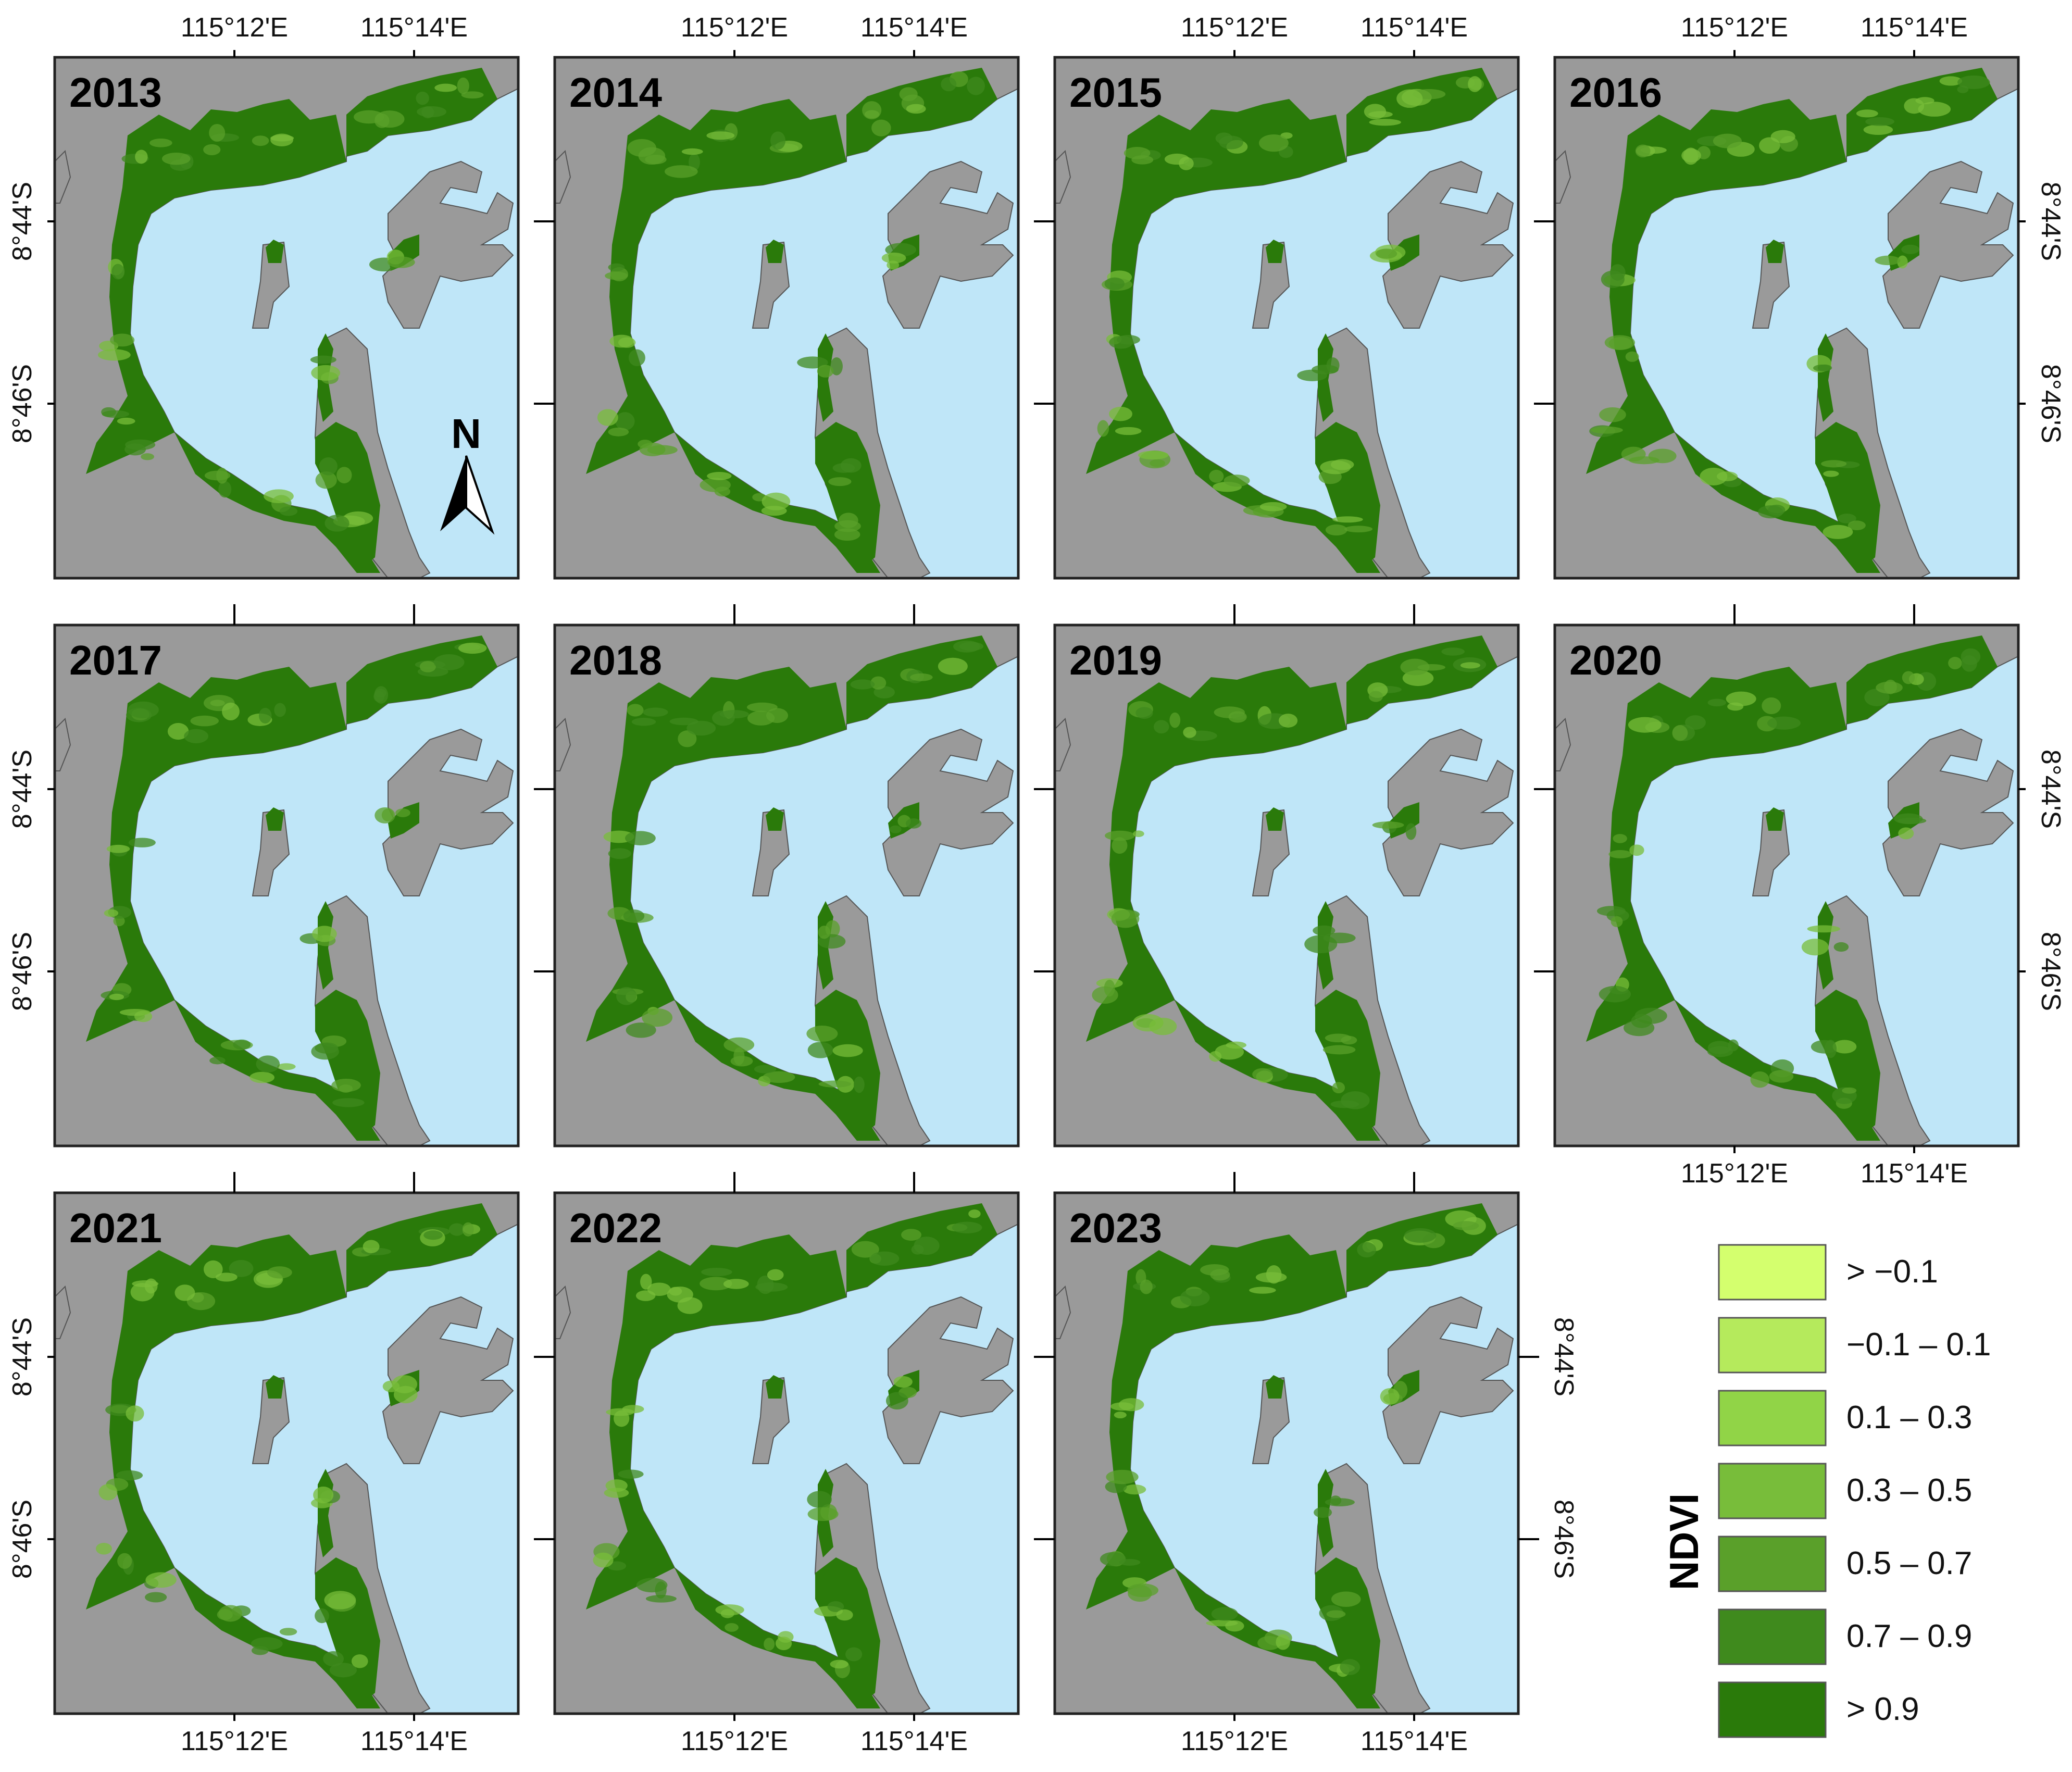 Image resolution: width=2072 pixels, height=1772 pixels. I want to click on legend-item: 0.5 – 0.7, so click(1845, 1564).